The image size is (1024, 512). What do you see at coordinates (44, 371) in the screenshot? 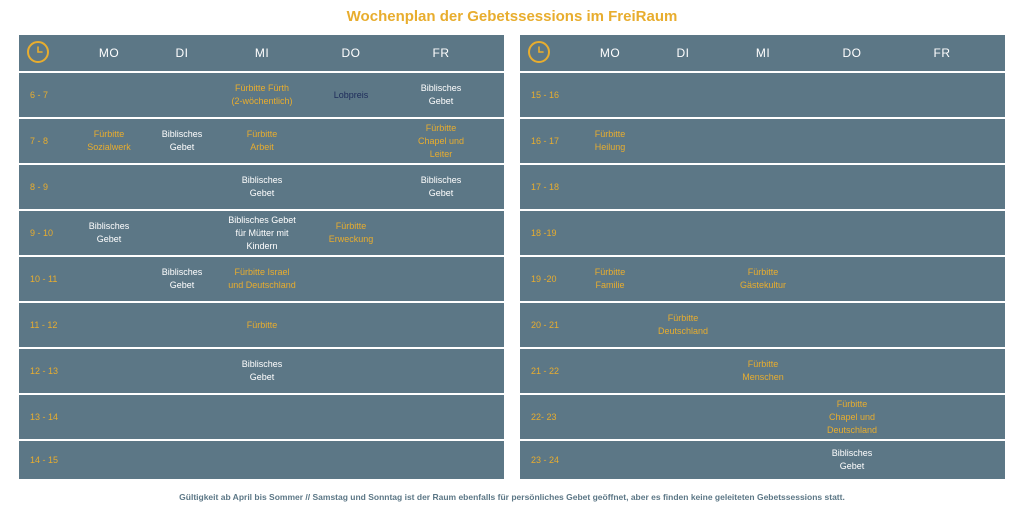
I see `time-label: 12 - 13` at bounding box center [44, 371].